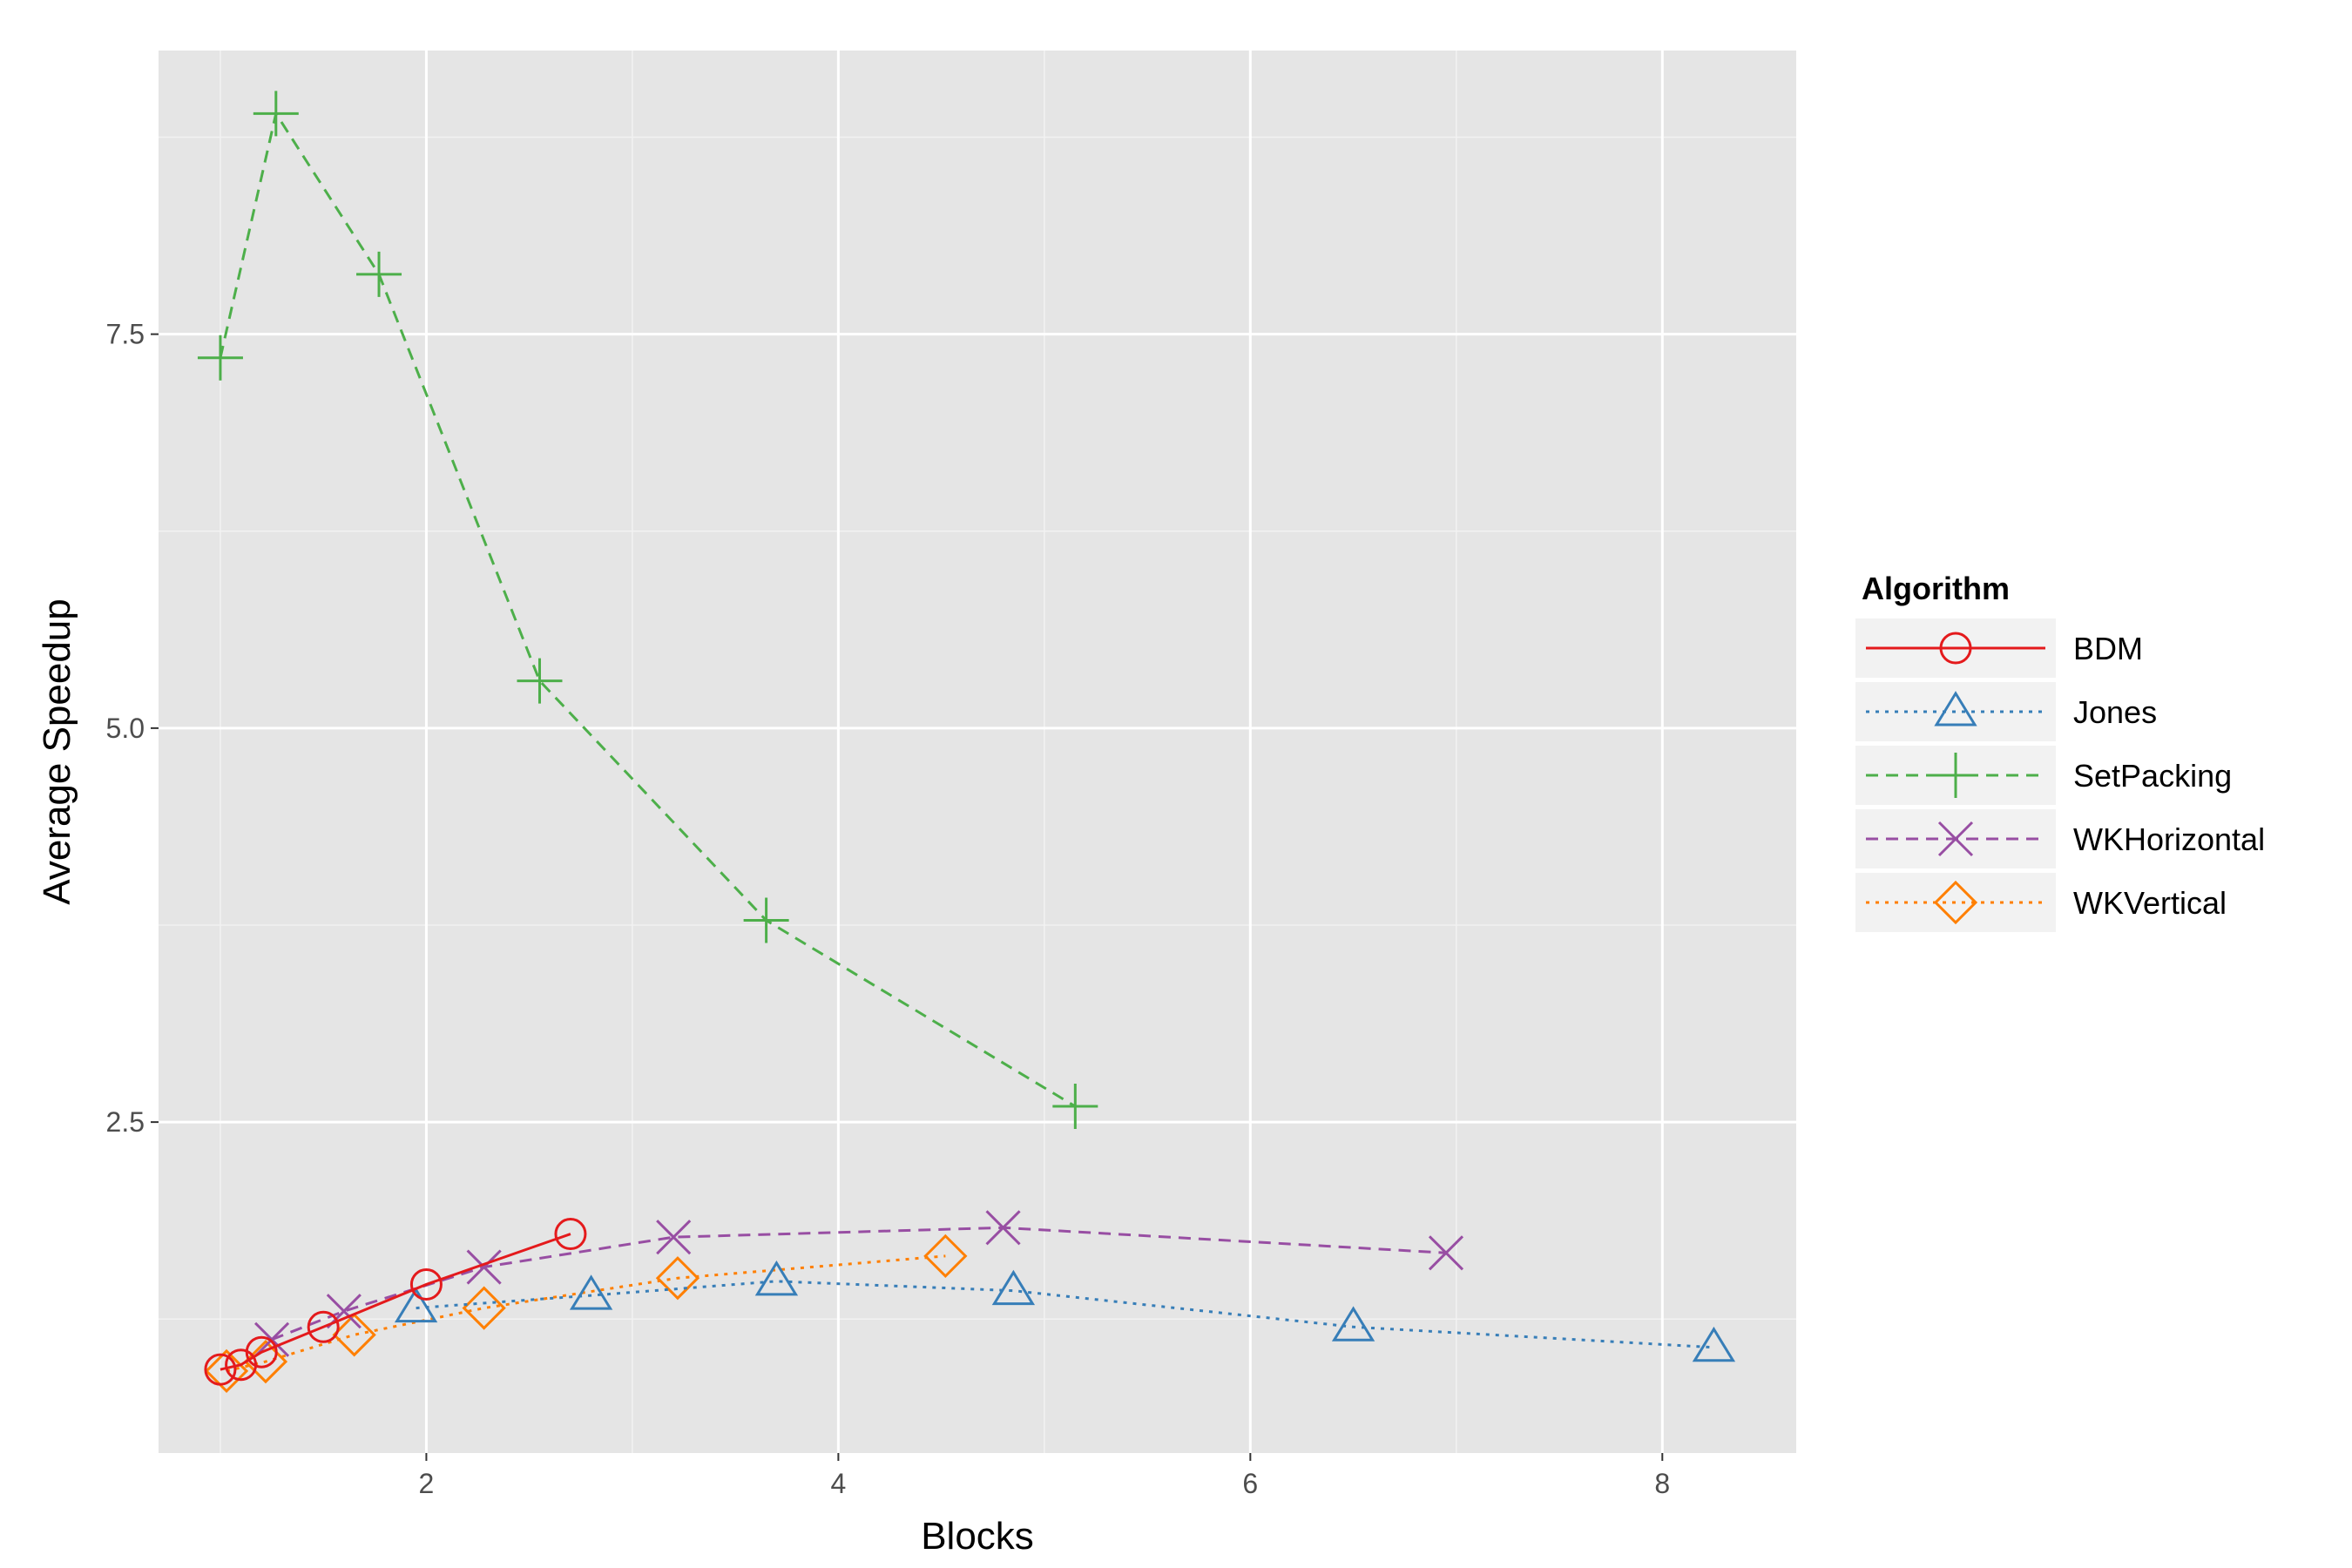 Image resolution: width=2352 pixels, height=1568 pixels. Describe the element at coordinates (125, 1122) in the screenshot. I see `y-tick-label: 2.5` at that location.